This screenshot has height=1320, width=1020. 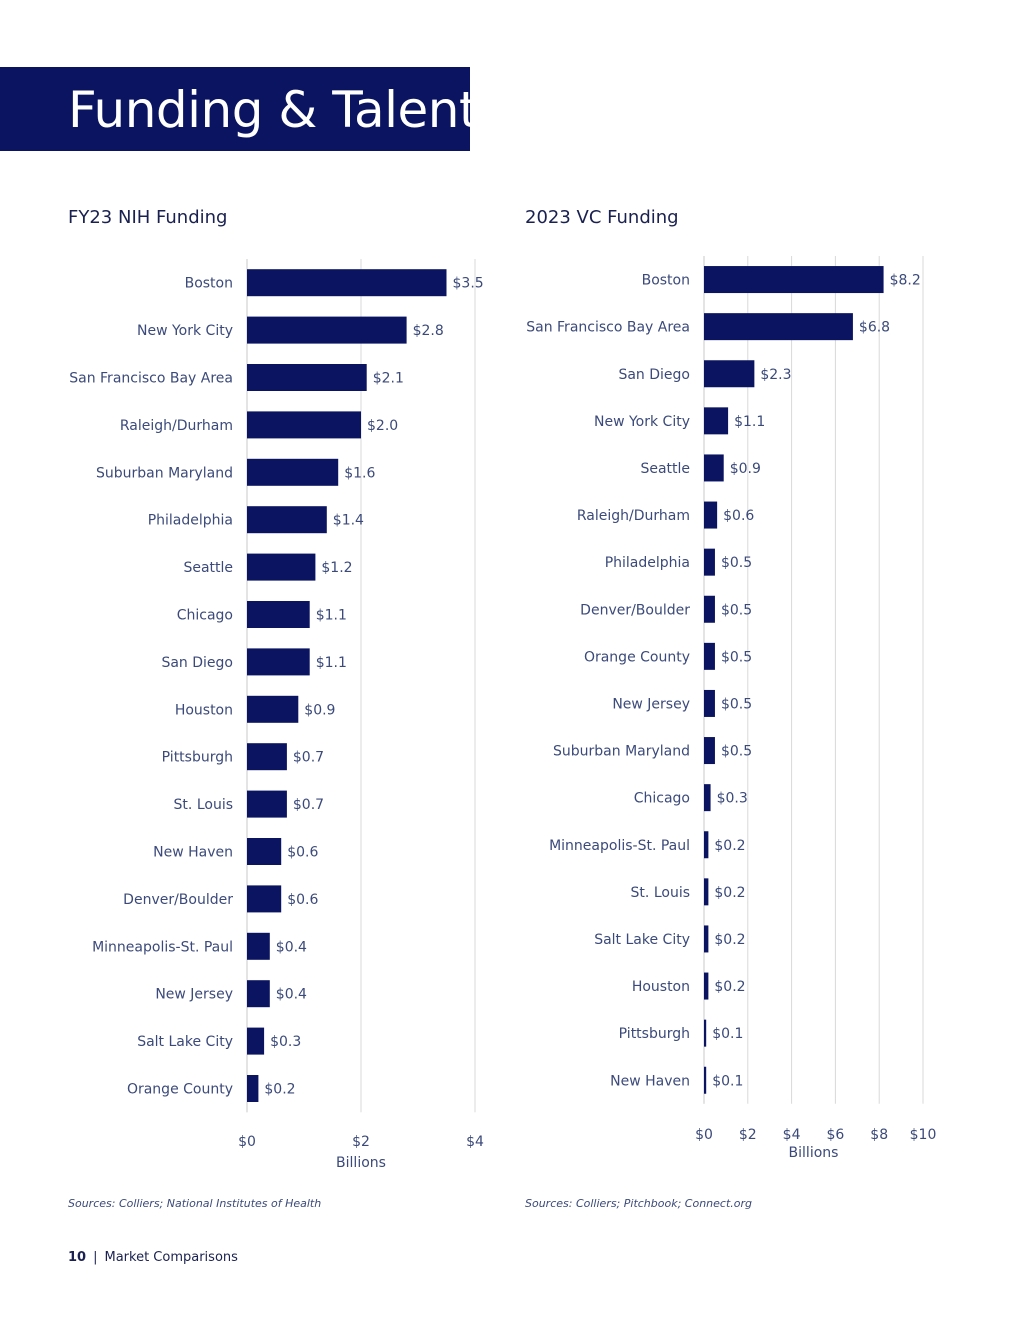 I want to click on nih-category-label: New Jersey, so click(x=194, y=995).